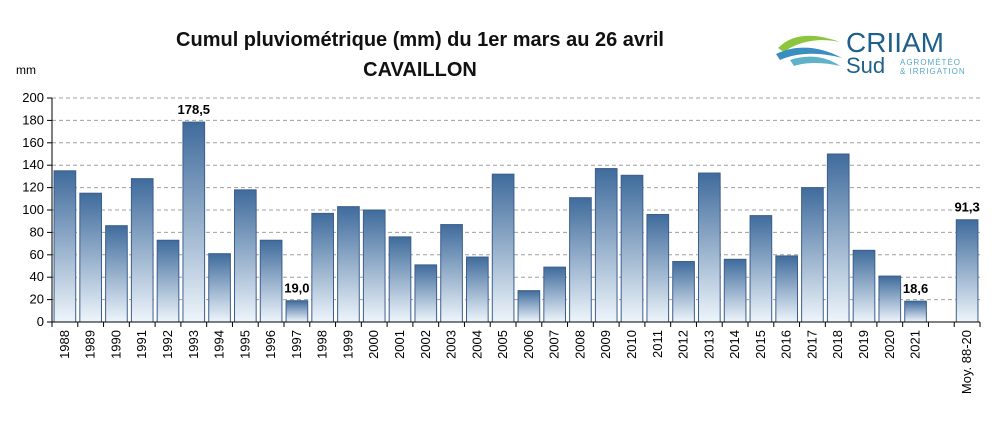  I want to click on bar-1998, so click(322, 267).